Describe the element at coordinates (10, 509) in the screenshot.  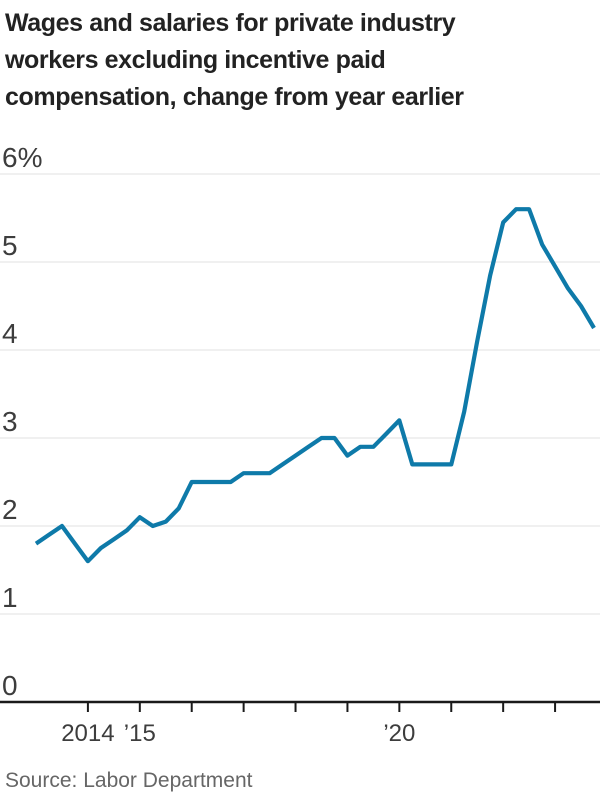
I see `y-axis-label: 2` at that location.